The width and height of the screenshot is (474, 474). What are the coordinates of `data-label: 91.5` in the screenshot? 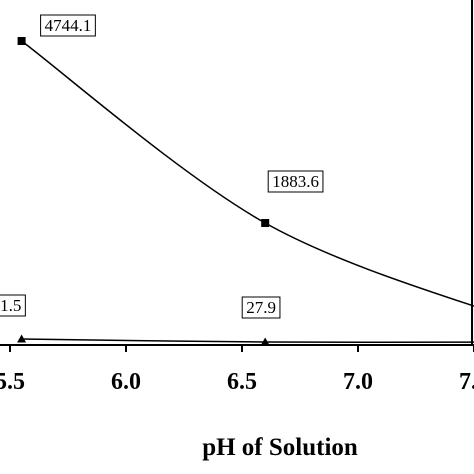 It's located at (10, 305).